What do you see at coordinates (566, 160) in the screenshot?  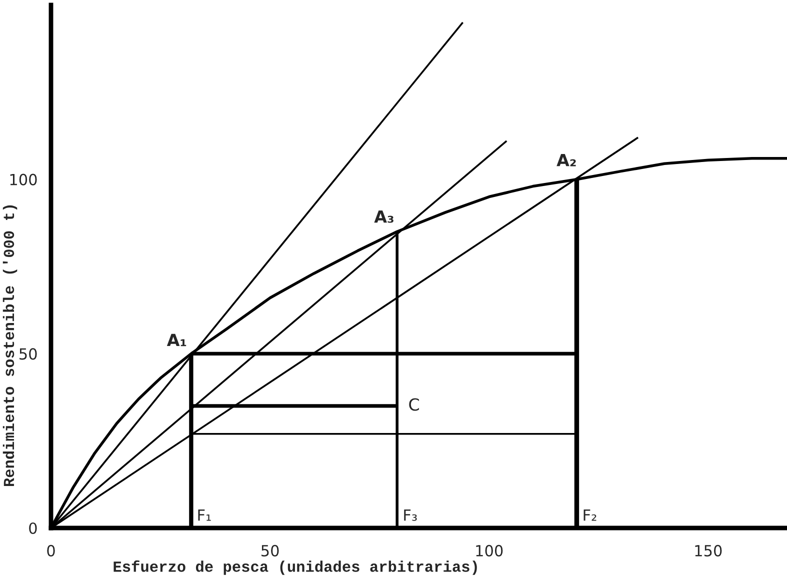 I see `annotation: A₂` at bounding box center [566, 160].